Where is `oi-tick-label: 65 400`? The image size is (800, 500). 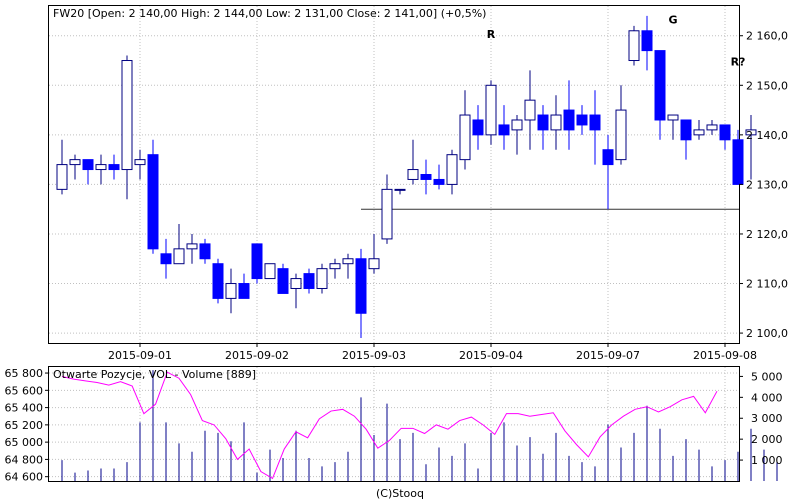
oi-tick-label: 65 400 is located at coordinates (24, 408).